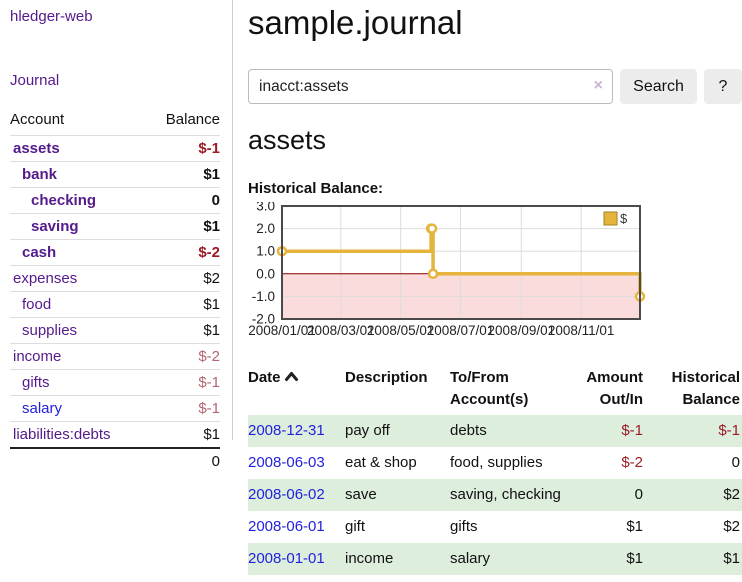  Describe the element at coordinates (265, 208) in the screenshot. I see `svg-text: 3.0` at that location.